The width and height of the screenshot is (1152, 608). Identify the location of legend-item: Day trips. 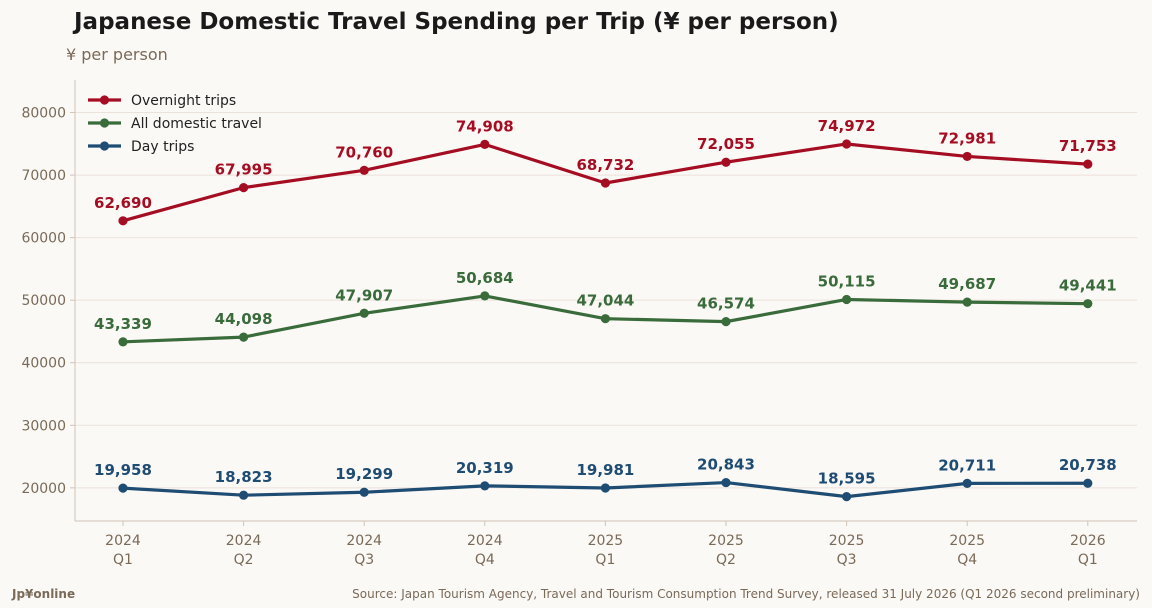
(141, 147).